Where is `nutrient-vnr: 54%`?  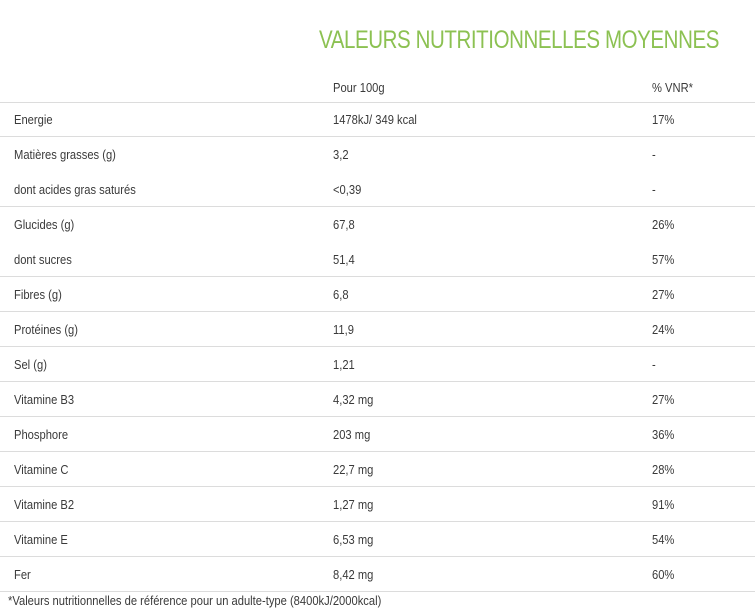
nutrient-vnr: 54% is located at coordinates (663, 539).